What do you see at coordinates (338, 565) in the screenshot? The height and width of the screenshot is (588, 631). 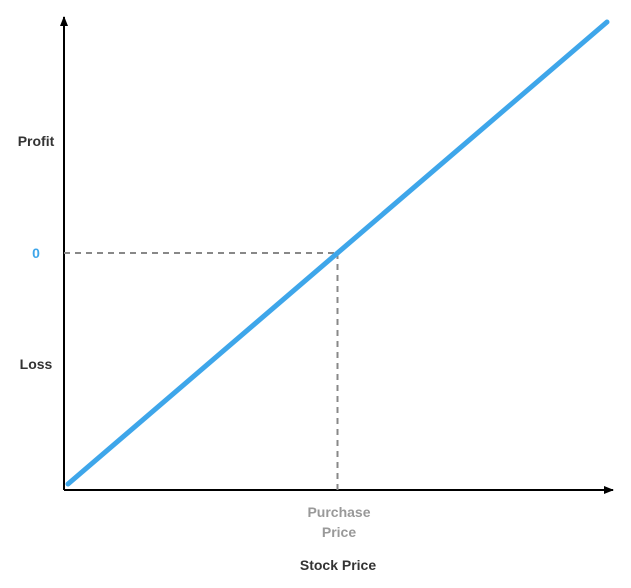 I see `x-axis-title: Stock Price` at bounding box center [338, 565].